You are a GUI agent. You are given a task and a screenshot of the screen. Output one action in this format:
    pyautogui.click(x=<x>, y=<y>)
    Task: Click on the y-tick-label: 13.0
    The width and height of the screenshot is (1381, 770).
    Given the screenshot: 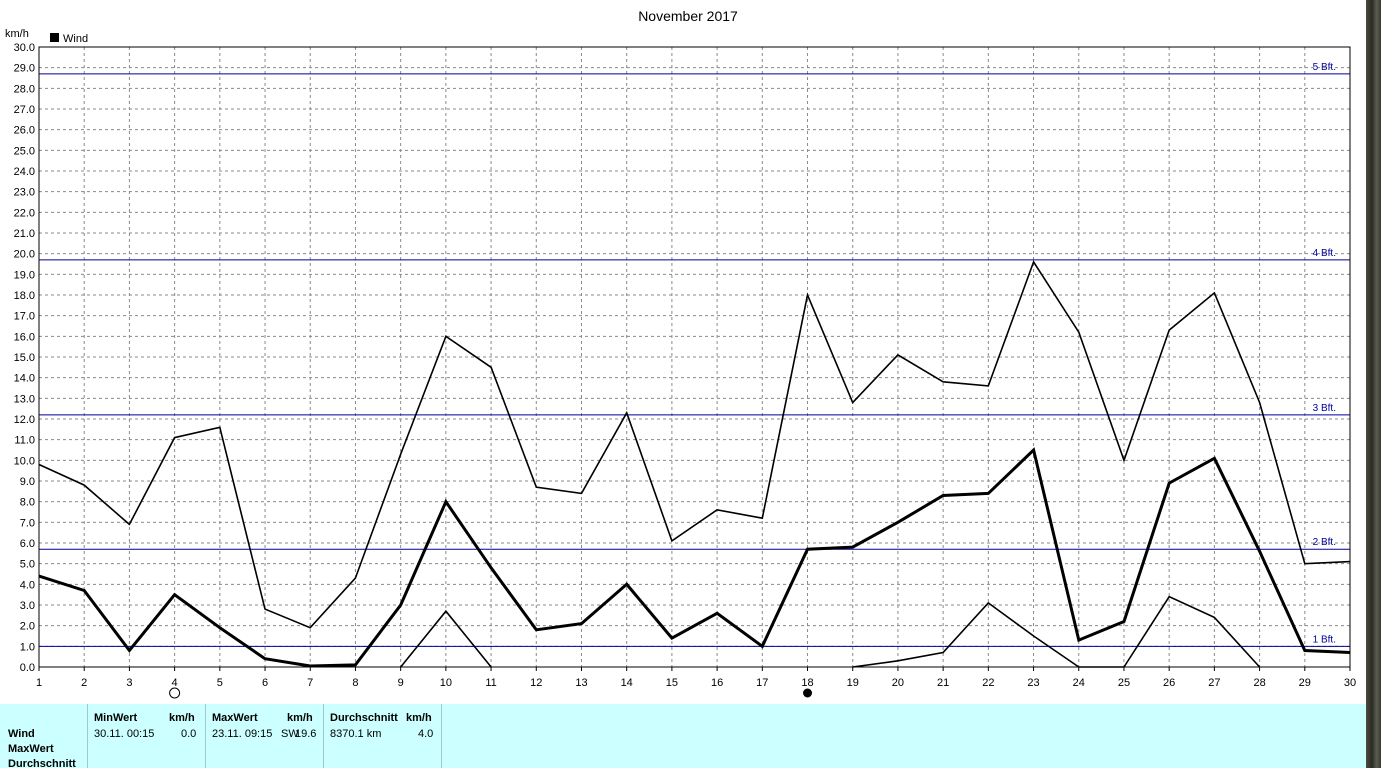 What is the action you would take?
    pyautogui.click(x=24, y=399)
    